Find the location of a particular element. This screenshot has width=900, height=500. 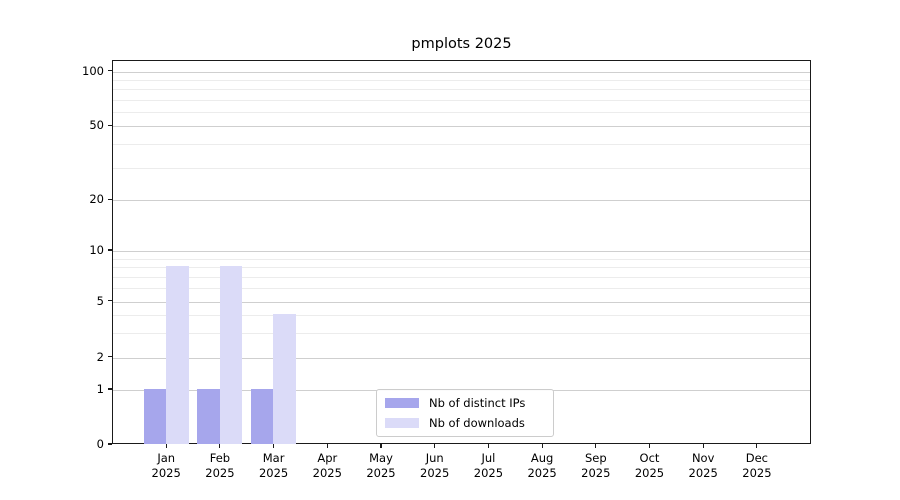

legend-item-downloads: Nb of downloads is located at coordinates (465, 423).